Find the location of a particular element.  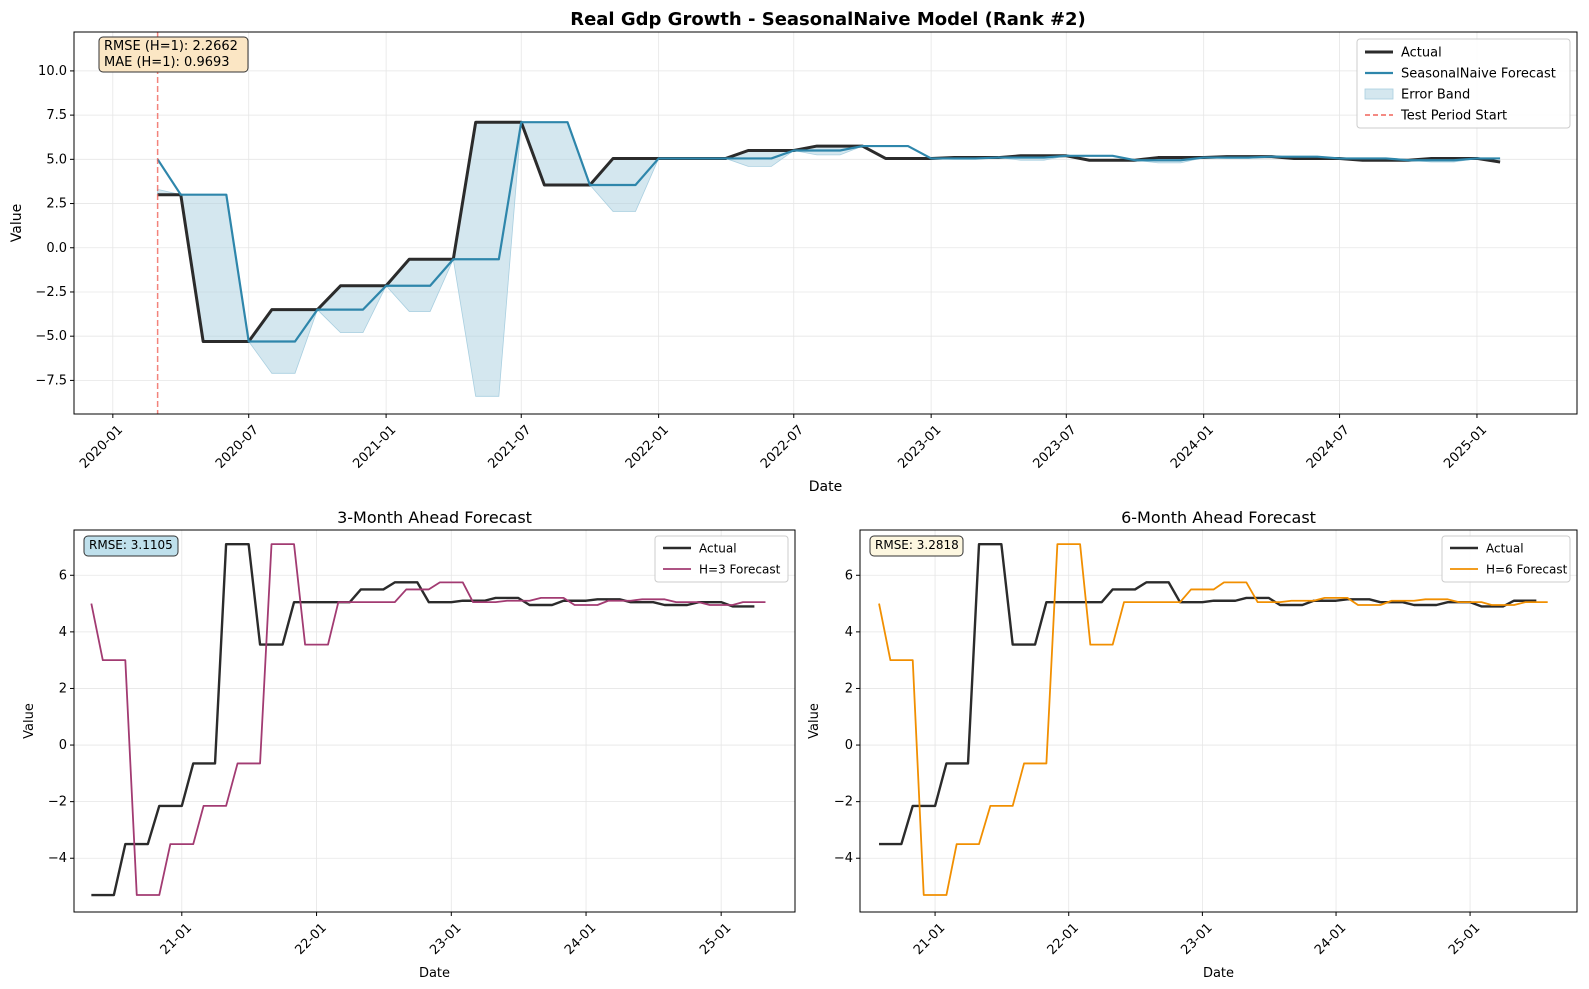

y-tick-label: 0.0 is located at coordinates (56, 248).